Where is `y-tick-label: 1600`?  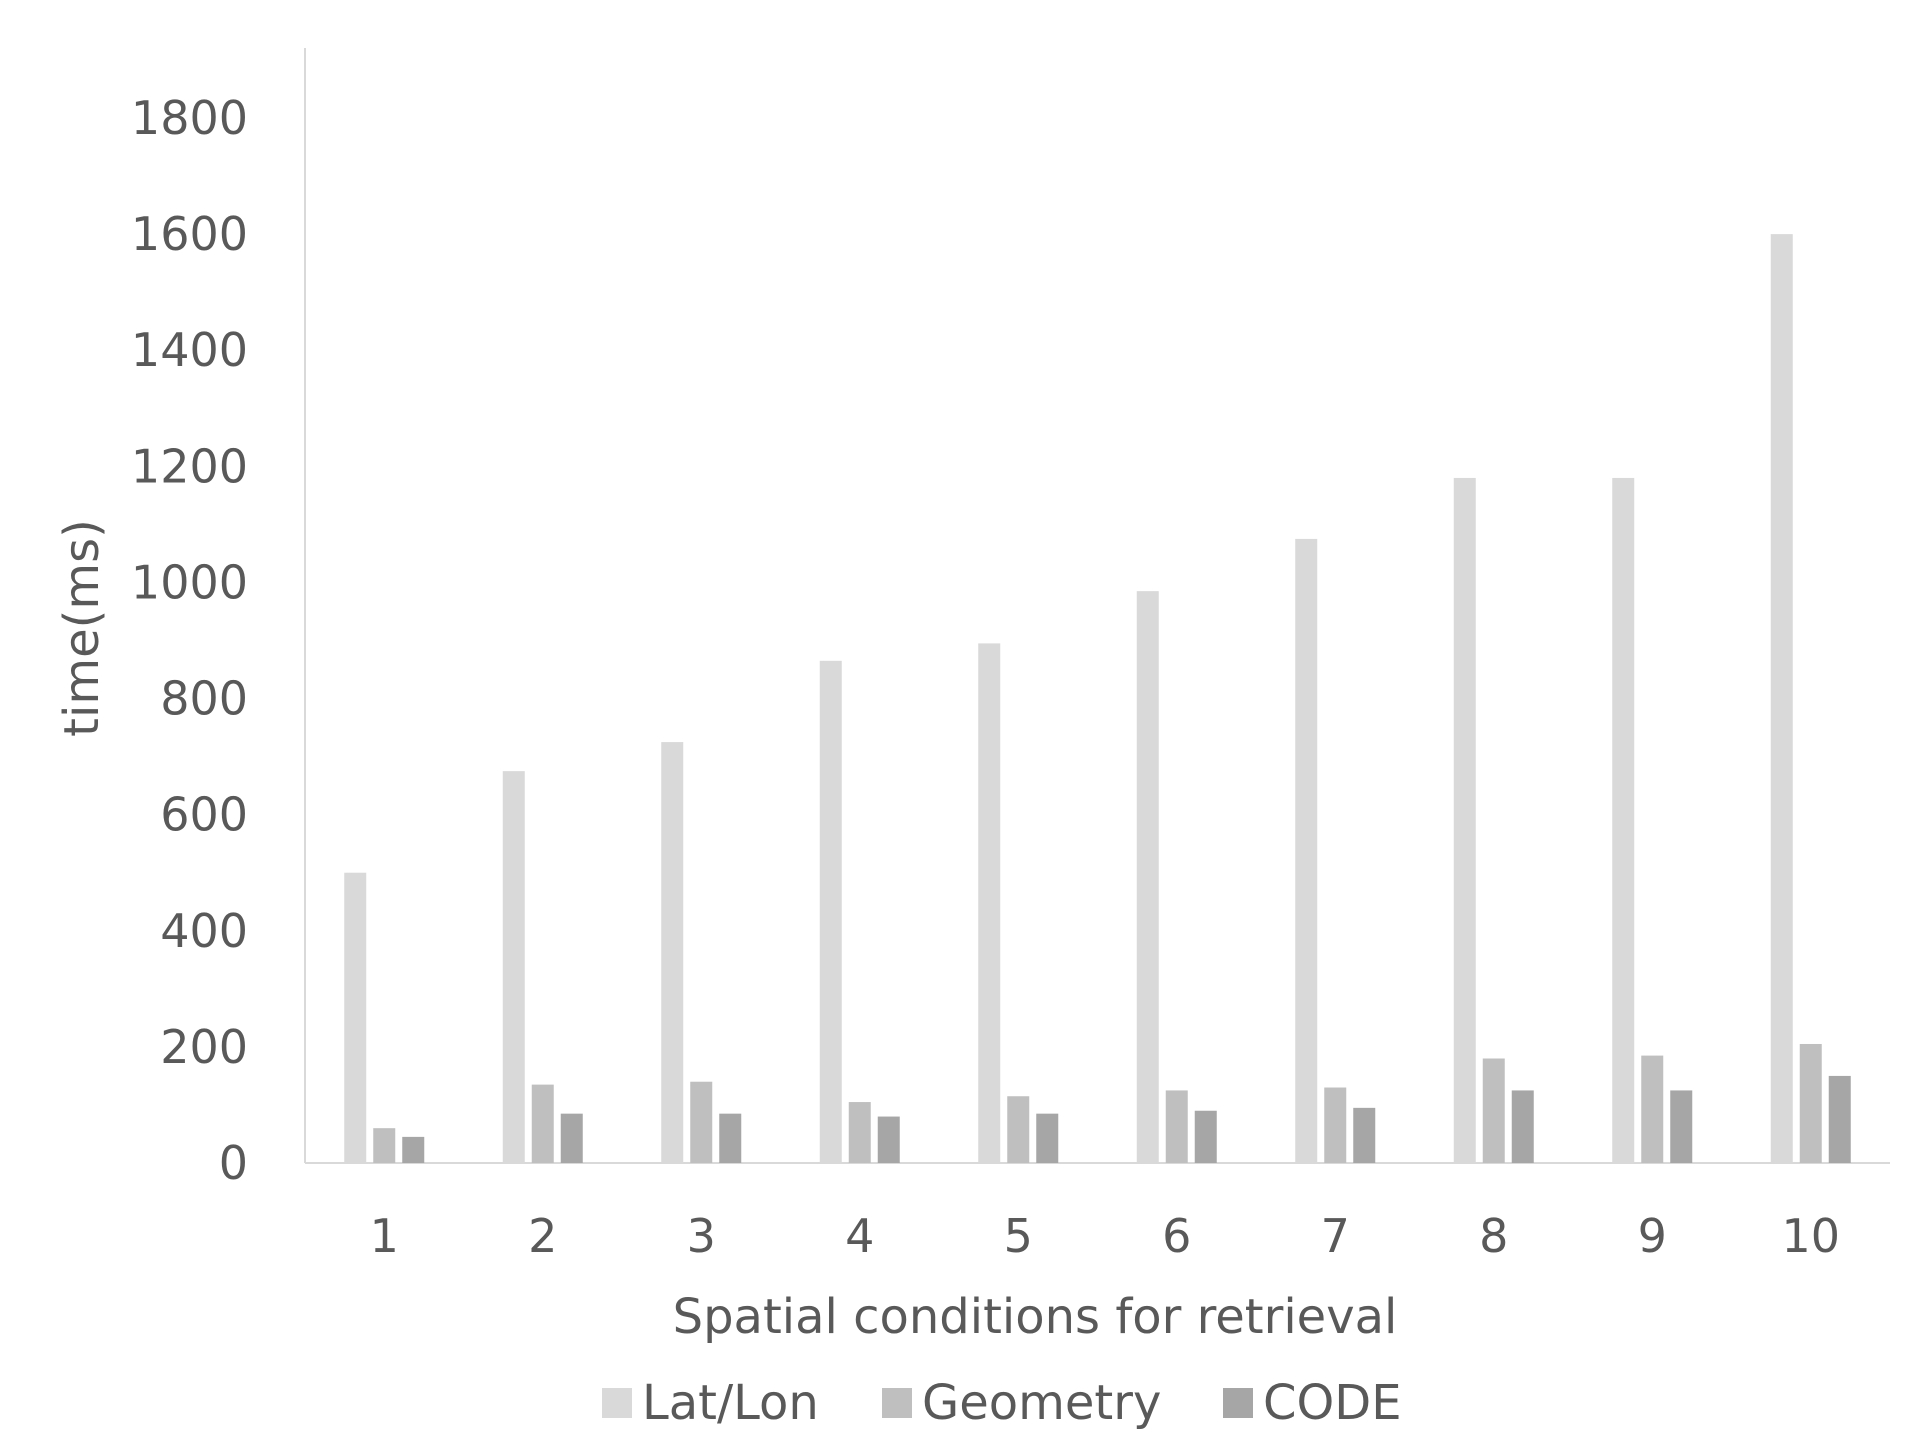 y-tick-label: 1600 is located at coordinates (189, 234).